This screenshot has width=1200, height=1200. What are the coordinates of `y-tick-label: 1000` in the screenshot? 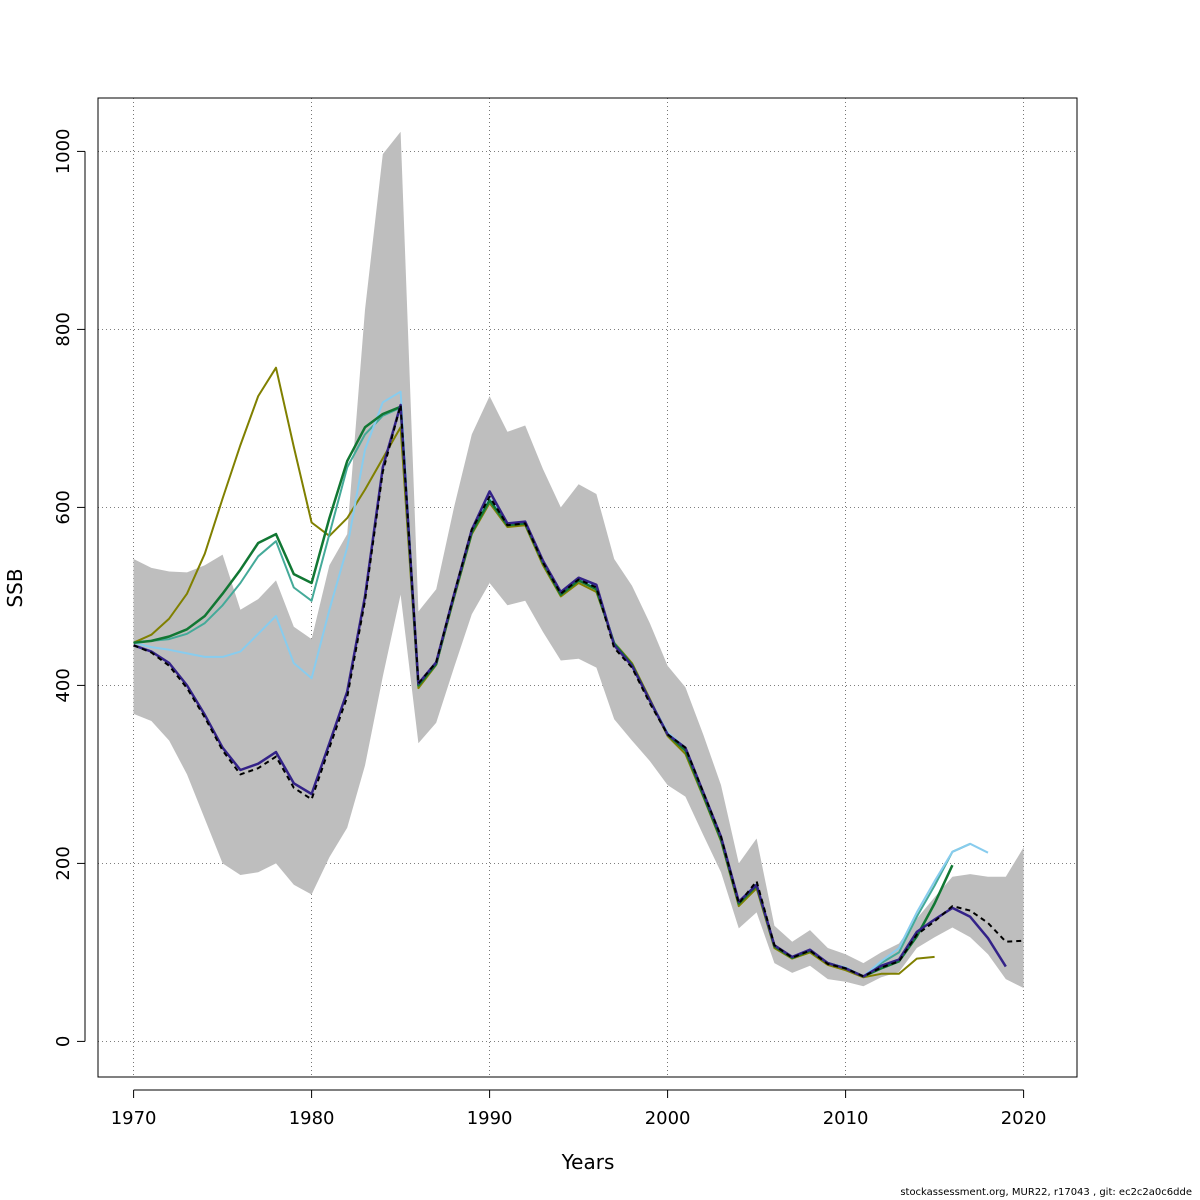 It's located at (63, 151).